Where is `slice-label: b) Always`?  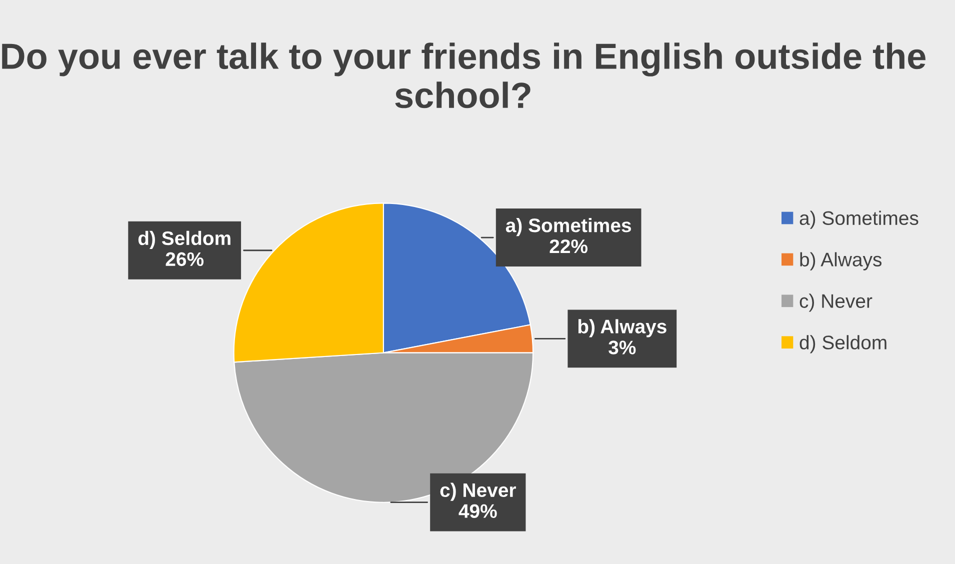 slice-label: b) Always is located at coordinates (622, 328).